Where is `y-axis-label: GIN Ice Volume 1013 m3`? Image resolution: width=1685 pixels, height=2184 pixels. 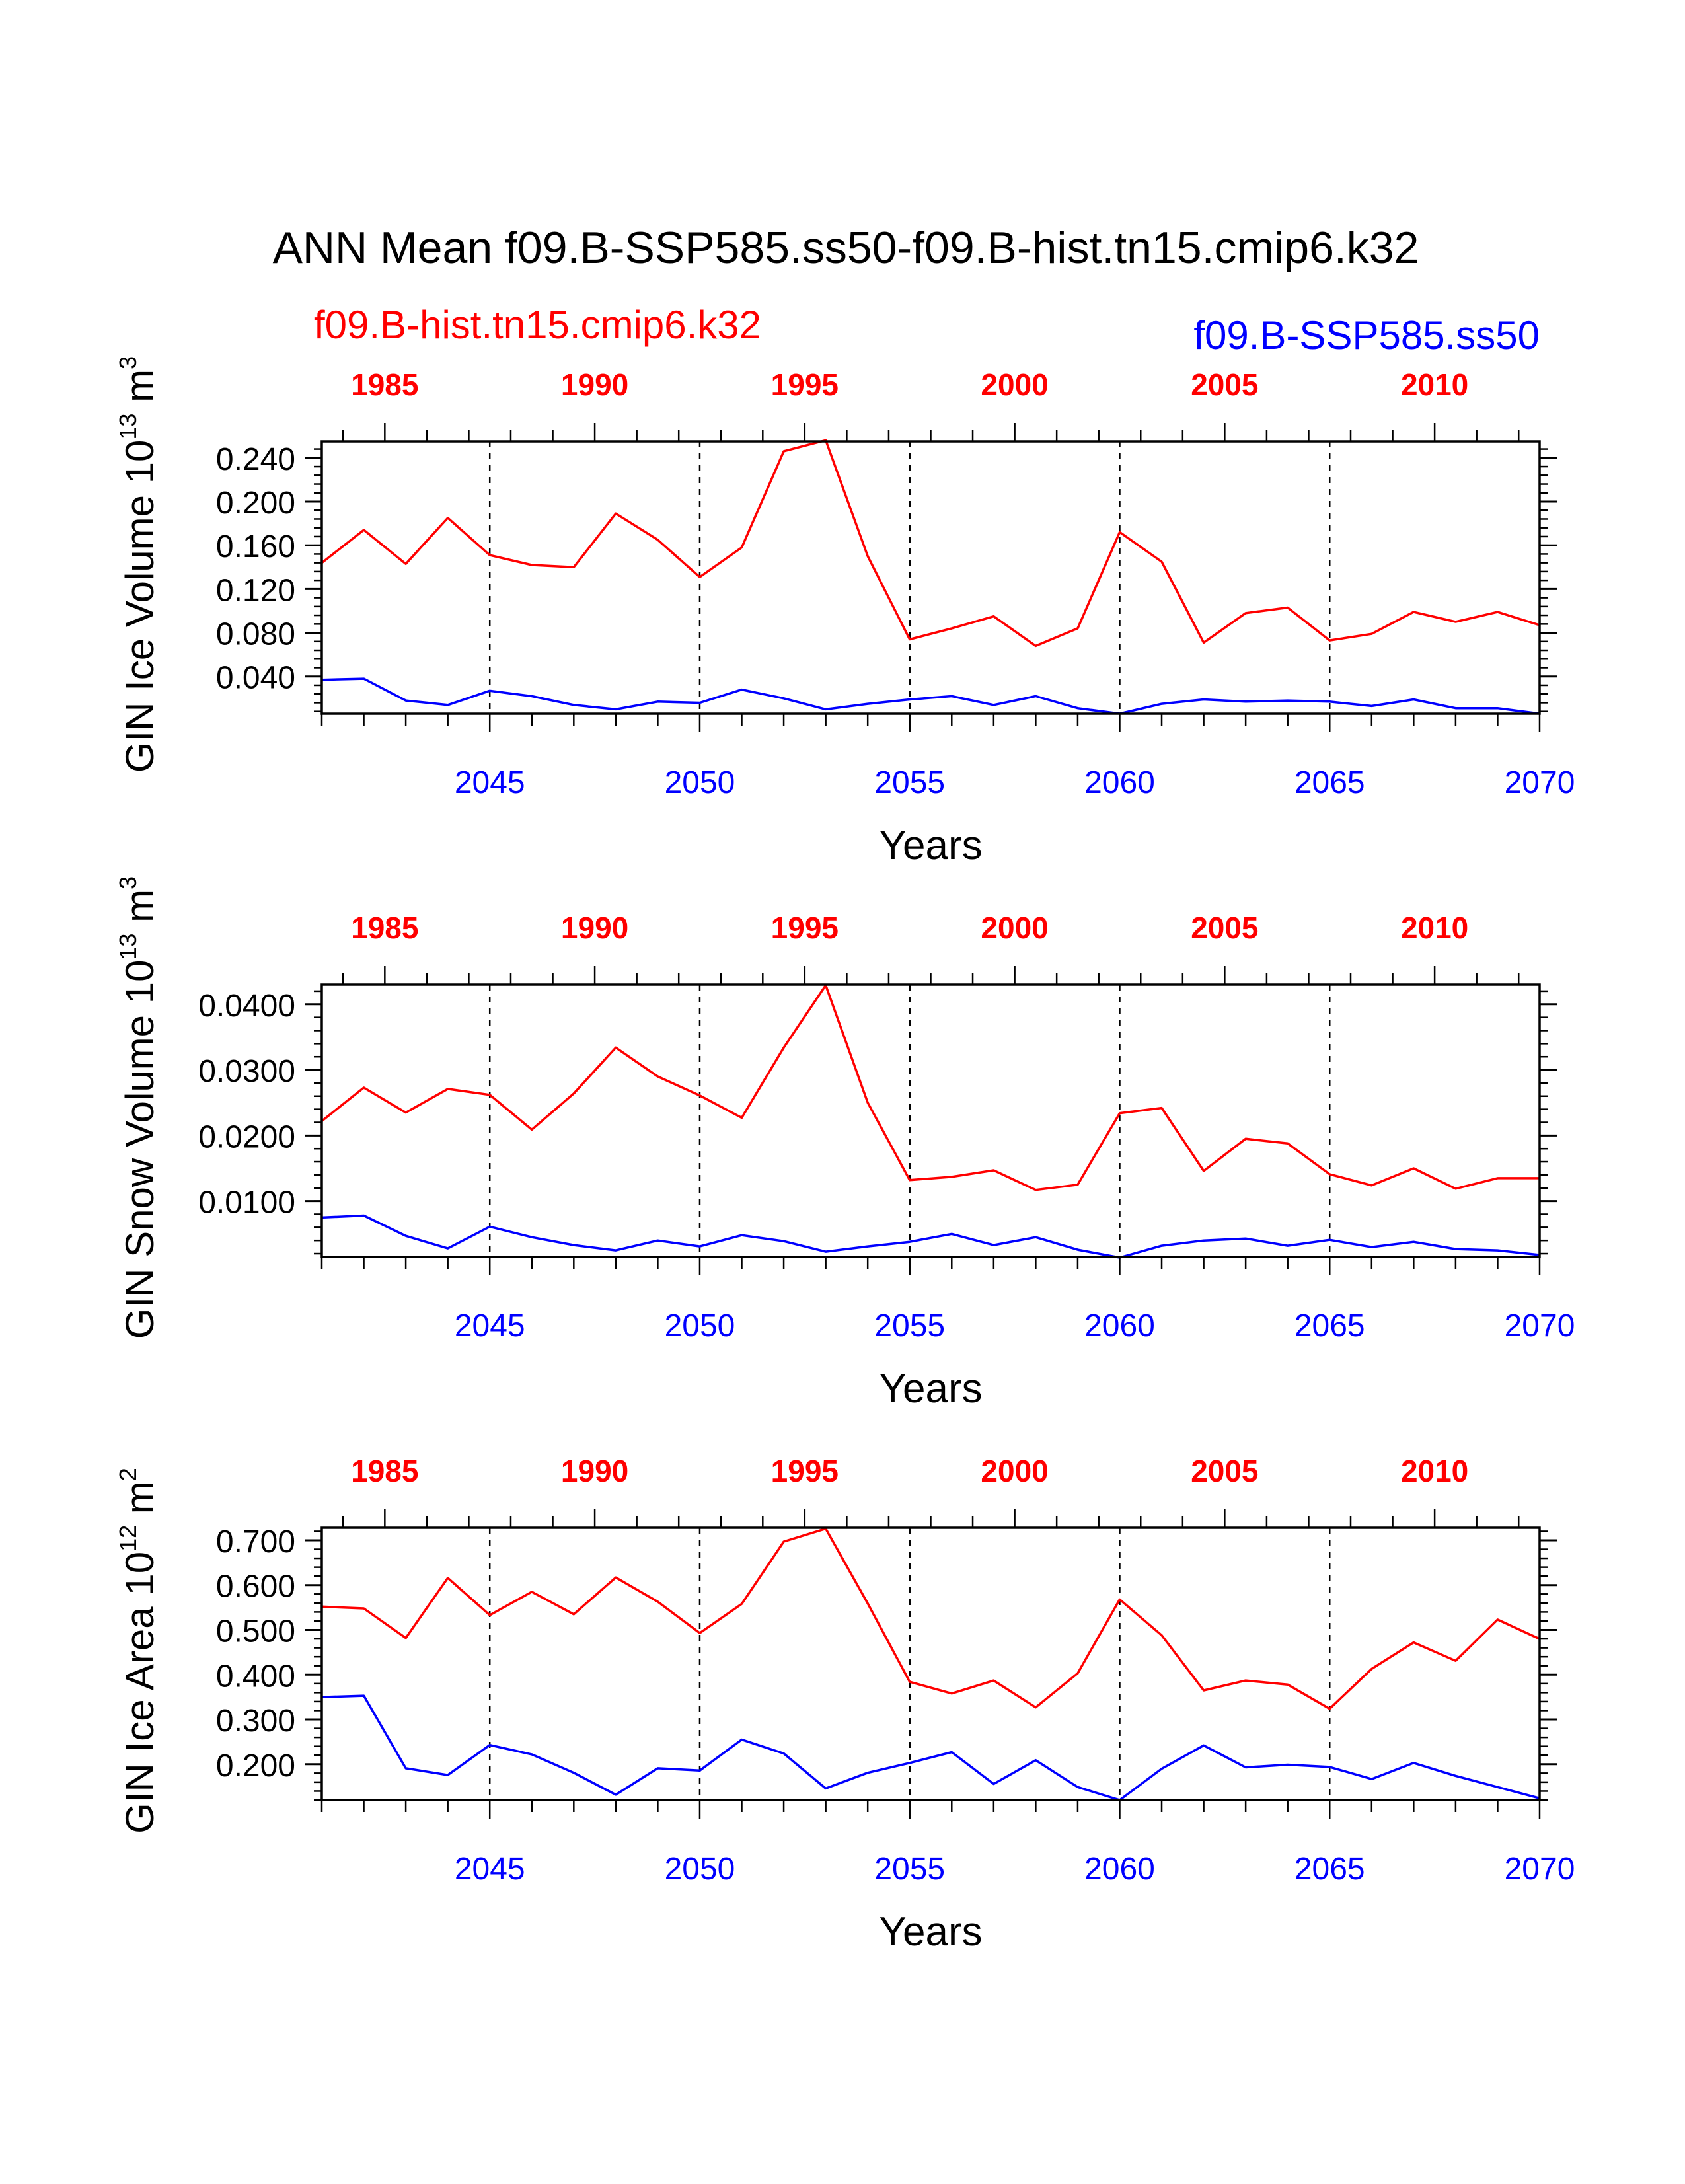
y-axis-label: GIN Ice Volume 1013 m3 is located at coordinates (138, 564).